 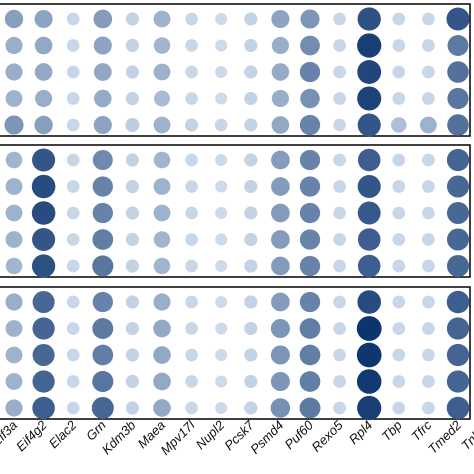 I want to click on dot-rexo5-panel2-row4, so click(x=339, y=239).